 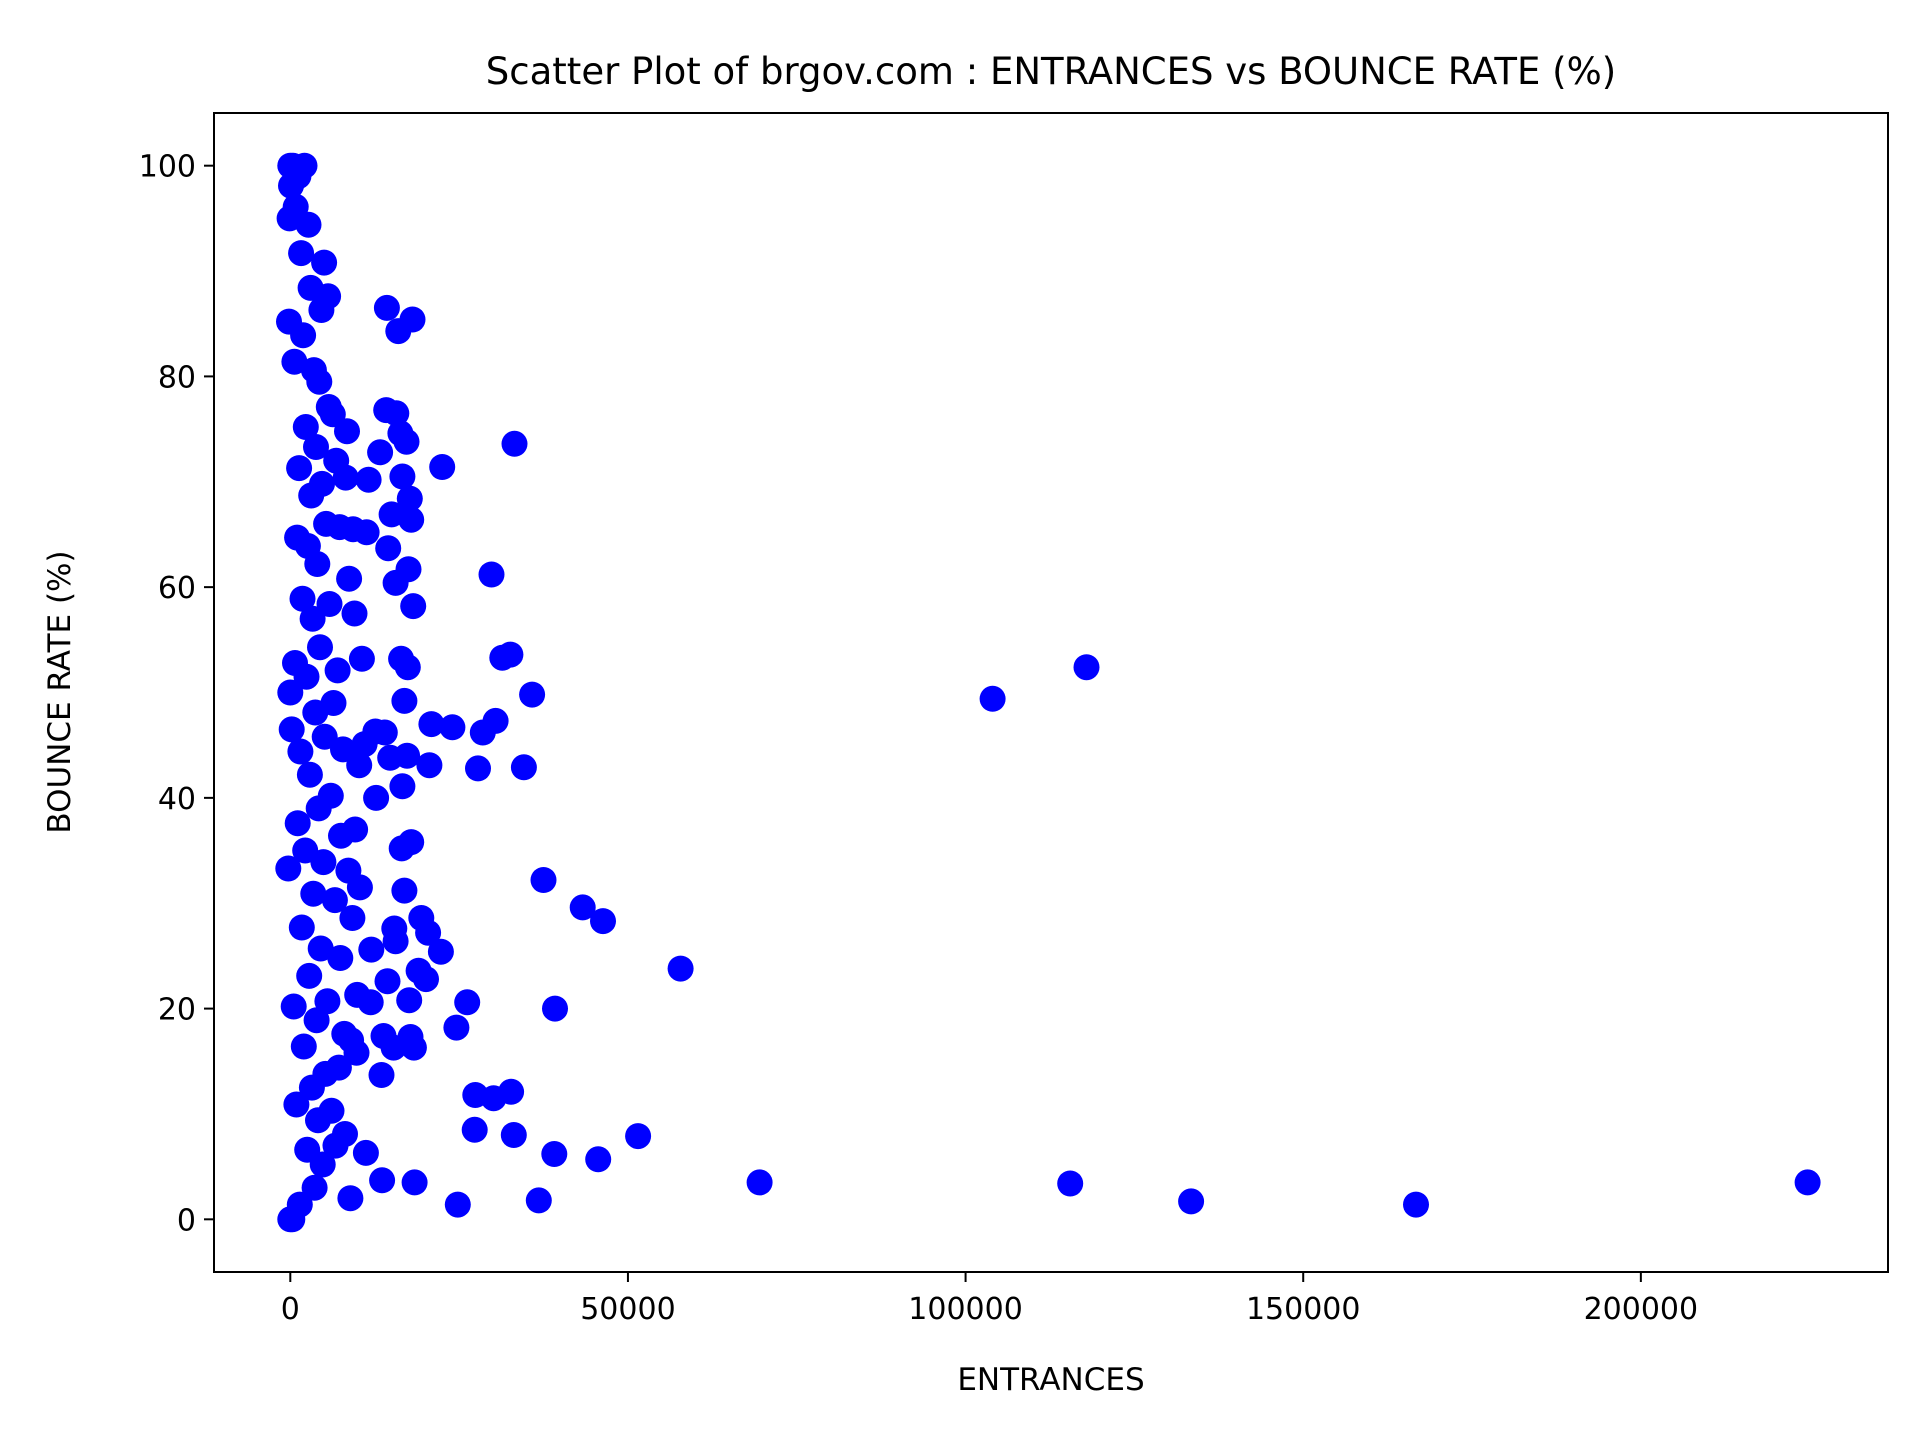 I want to click on x-tick-label: 200000, so click(x=1641, y=1309).